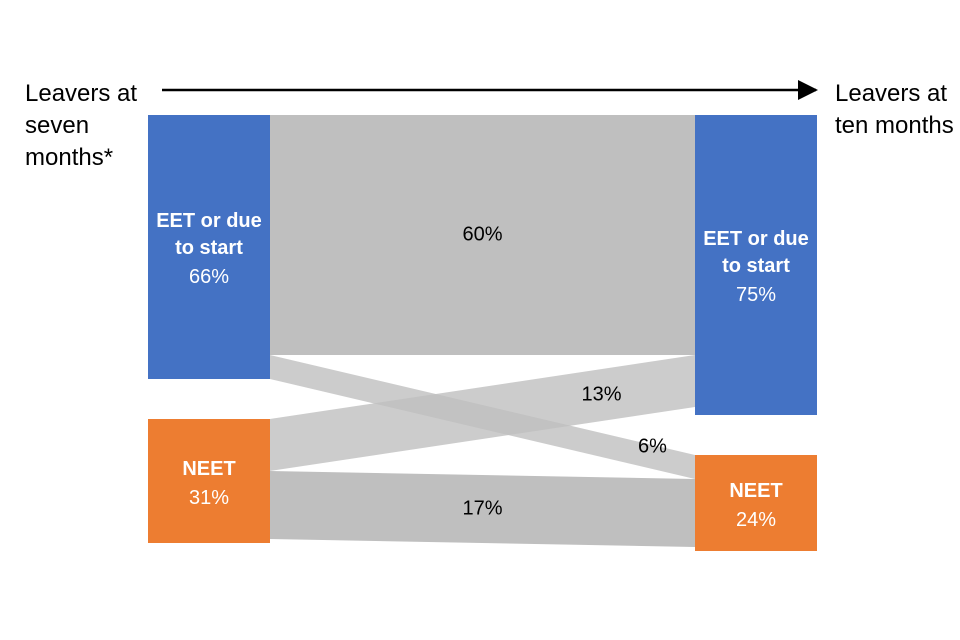  I want to click on flow-label: 6%, so click(652, 446).